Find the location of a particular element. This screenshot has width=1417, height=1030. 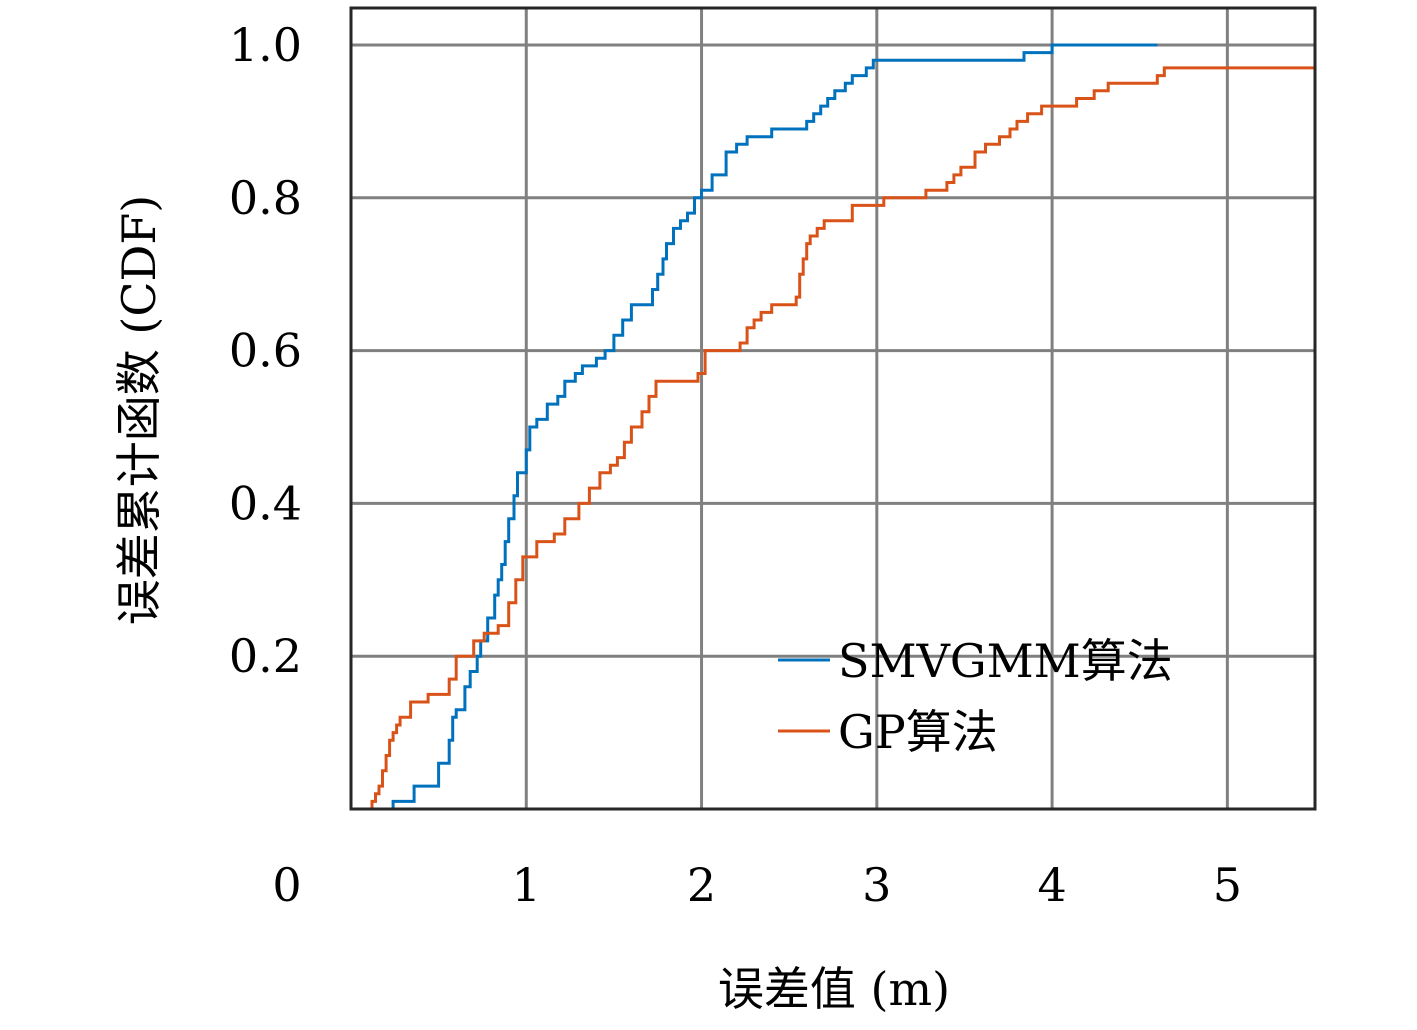

y-tick-label: 0.2 is located at coordinates (265, 656).